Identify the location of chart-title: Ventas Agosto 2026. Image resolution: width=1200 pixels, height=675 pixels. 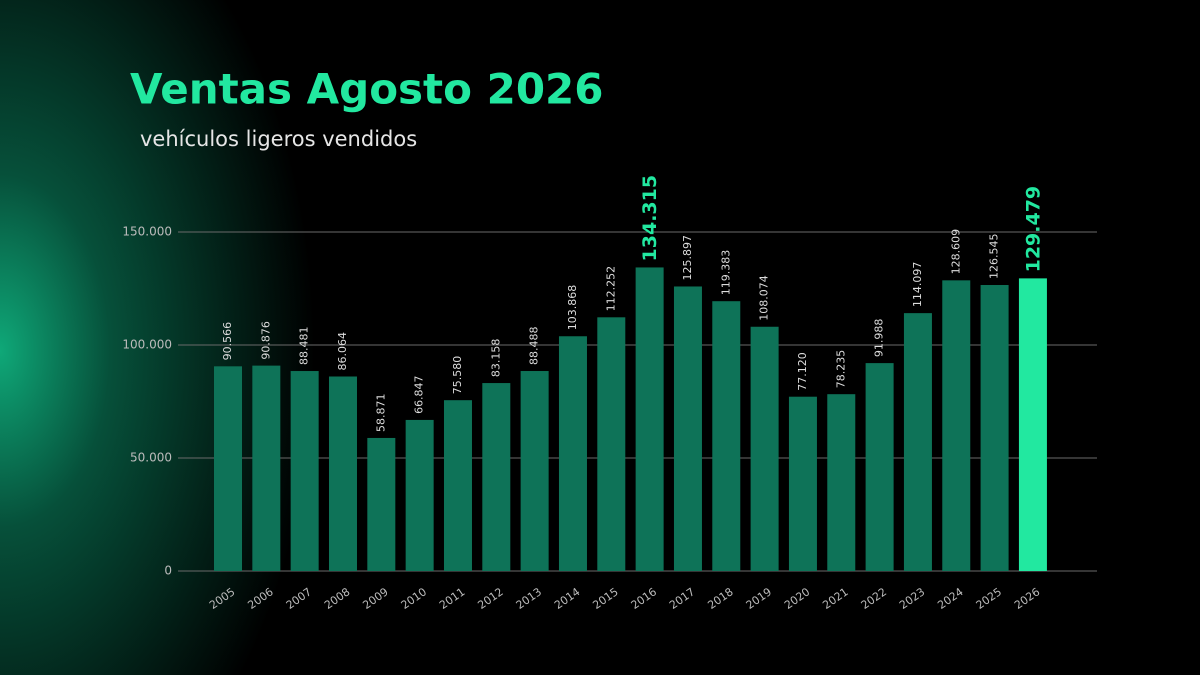
(367, 89).